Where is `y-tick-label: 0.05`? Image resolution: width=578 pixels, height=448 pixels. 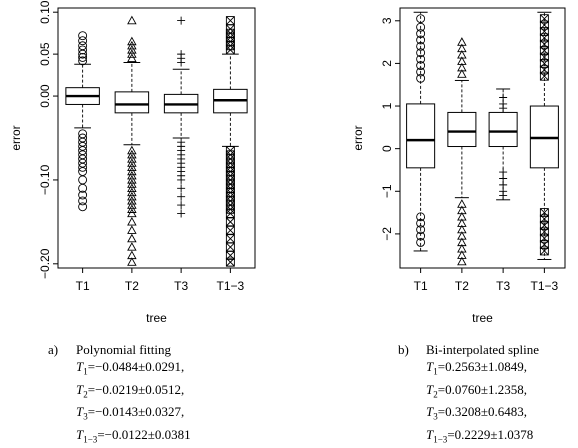 y-tick-label: 0.05 is located at coordinates (45, 54).